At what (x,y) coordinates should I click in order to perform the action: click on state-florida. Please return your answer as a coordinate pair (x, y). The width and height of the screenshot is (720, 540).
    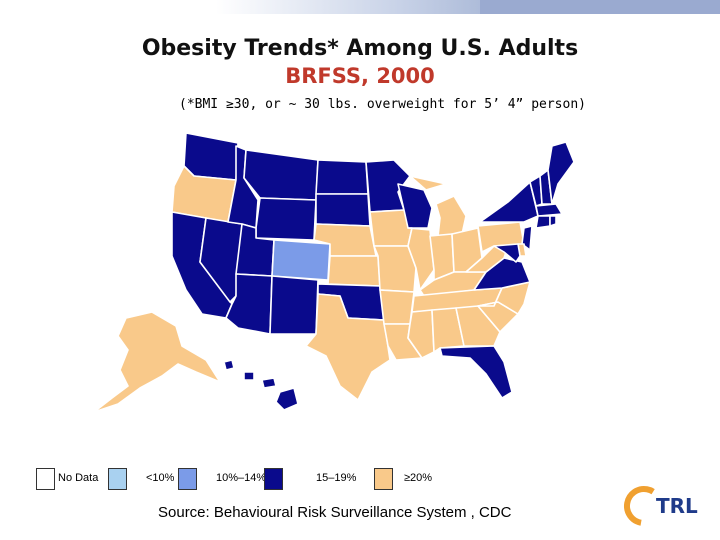
    Looking at the image, I should click on (476, 372).